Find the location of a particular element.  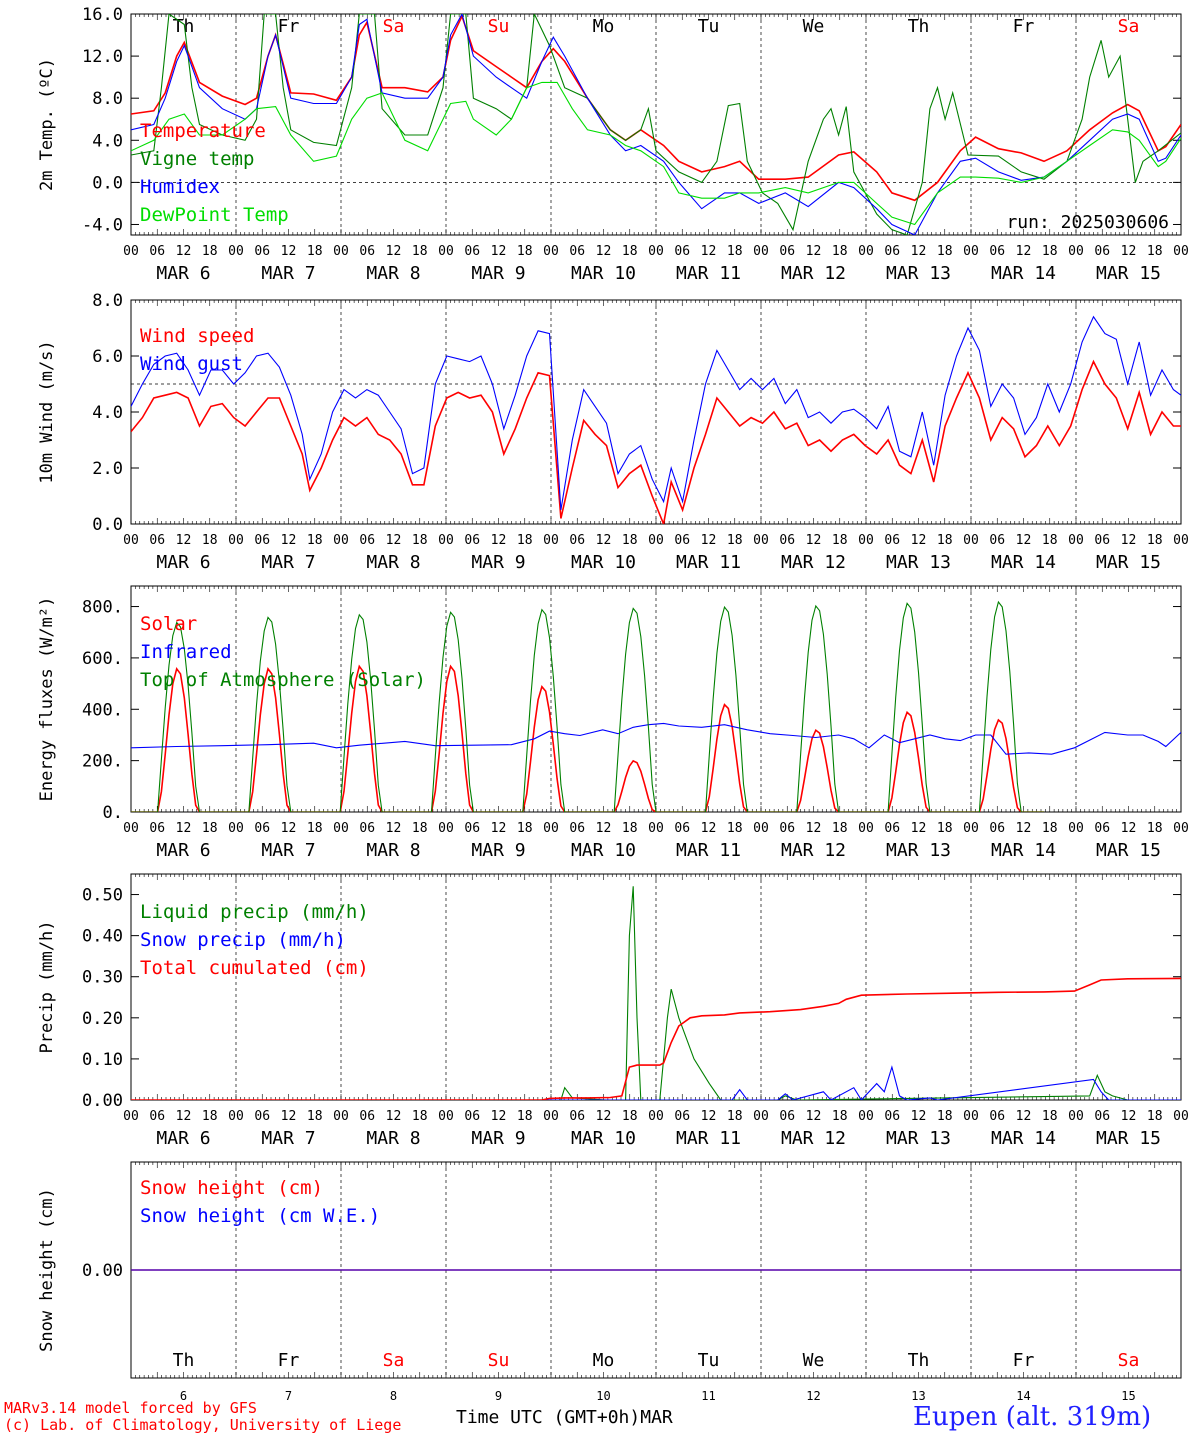

day-number: 9 is located at coordinates (498, 1396).